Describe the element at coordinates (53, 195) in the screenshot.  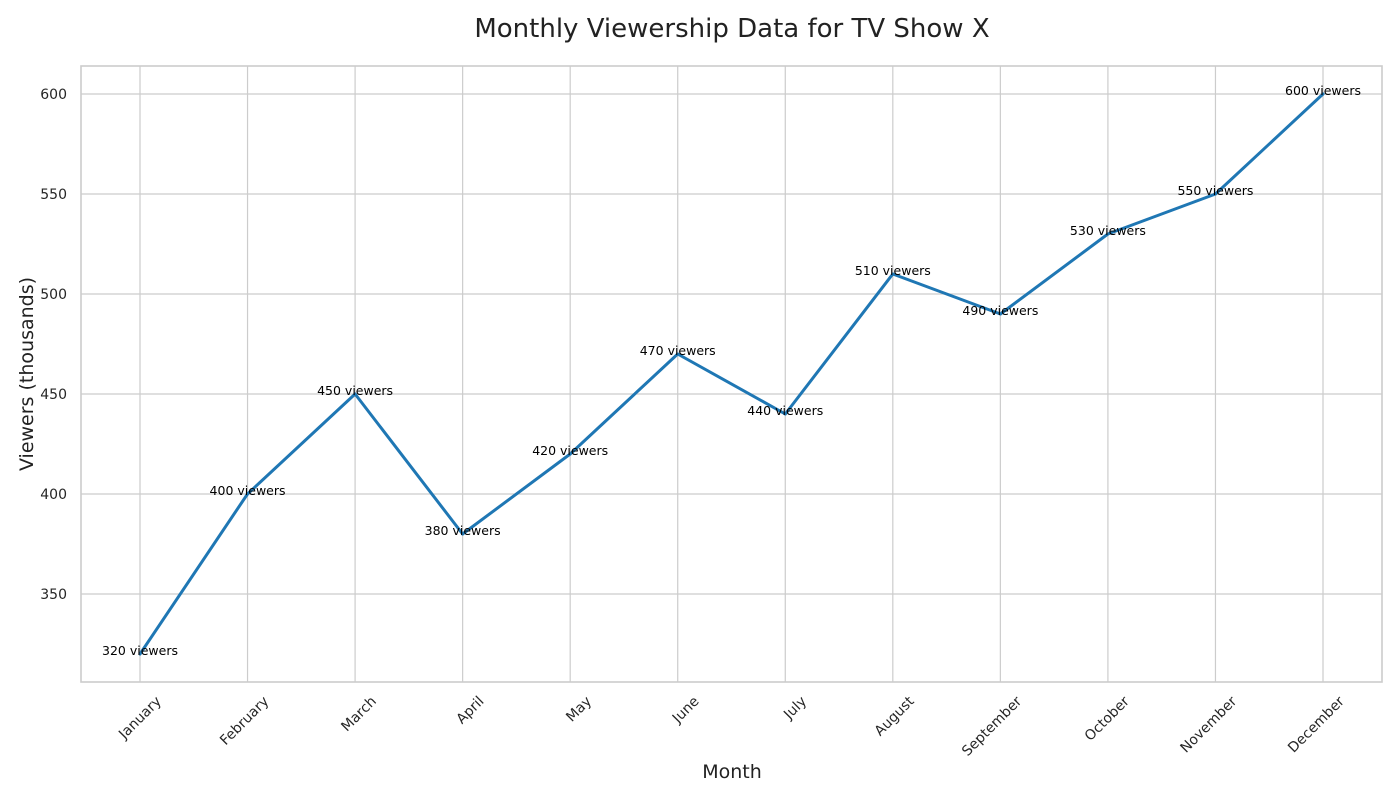
I see `y-tick-label: 550` at that location.